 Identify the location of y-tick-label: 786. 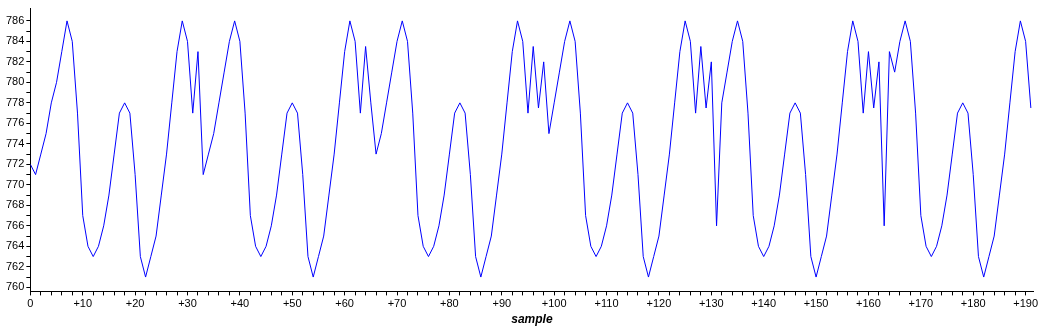
(15, 19).